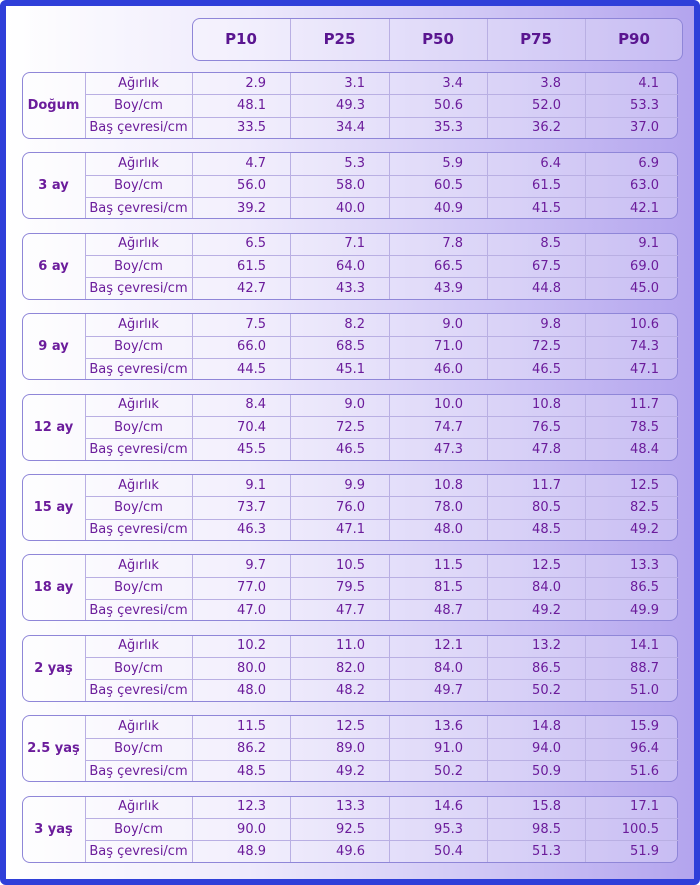 The height and width of the screenshot is (885, 700). Describe the element at coordinates (354, 485) in the screenshot. I see `value-cell: 9.9` at that location.